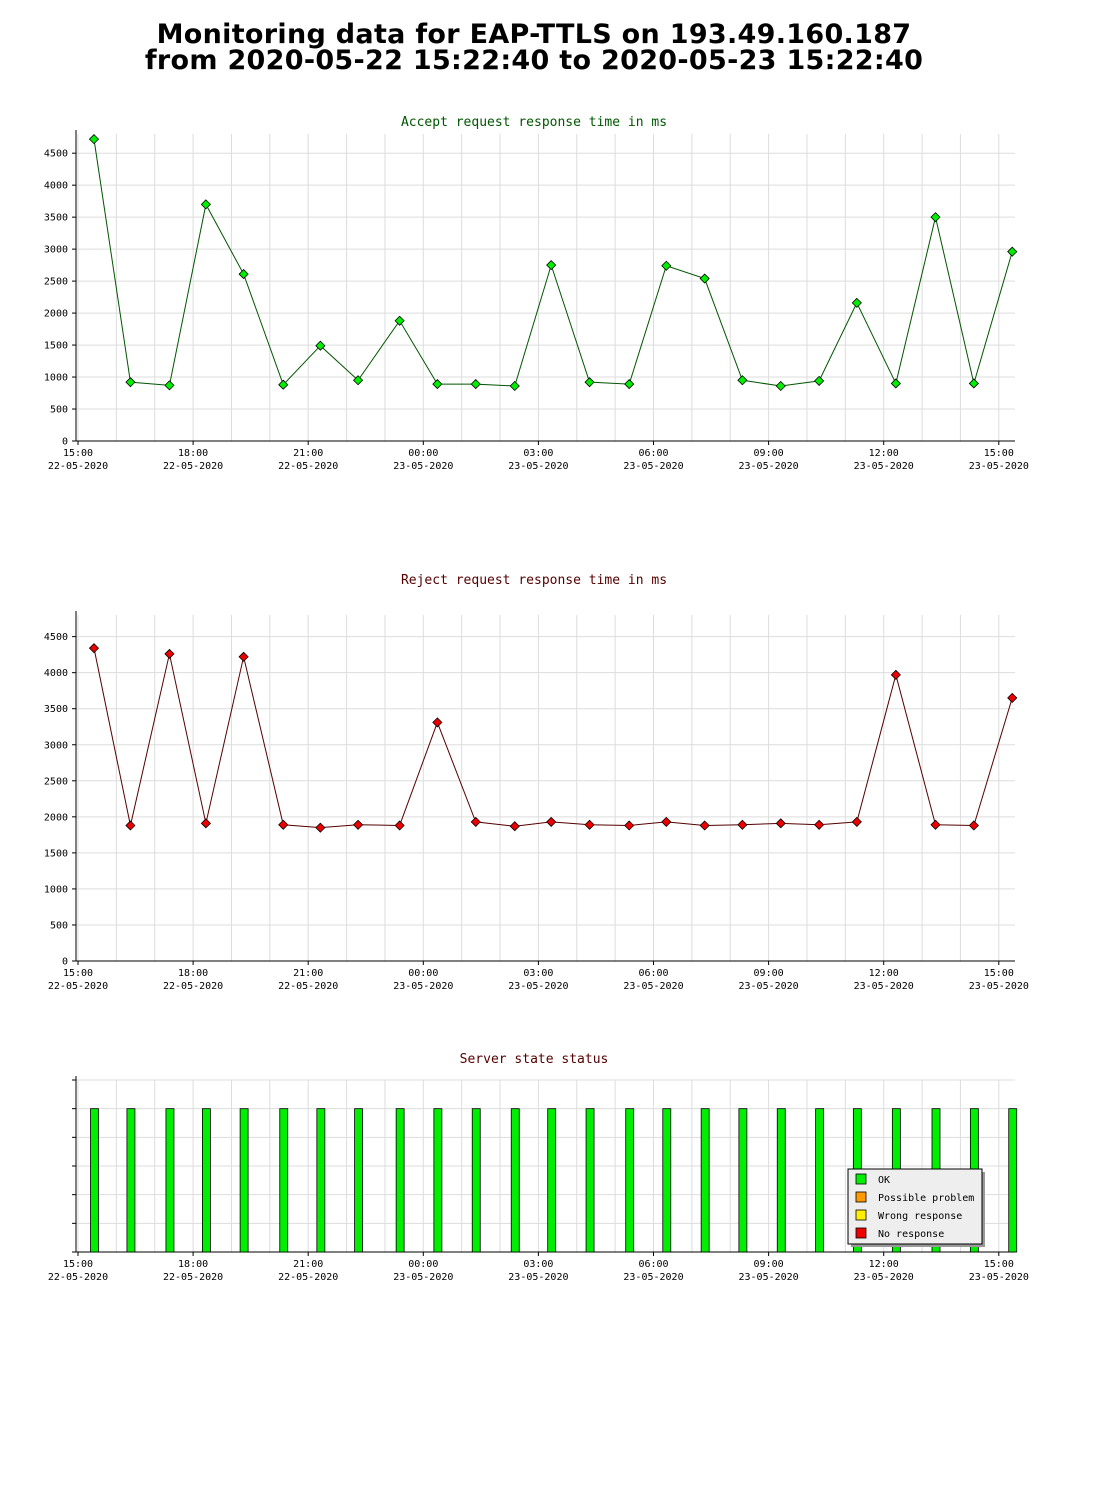 The image size is (1100, 1500). What do you see at coordinates (56, 250) in the screenshot?
I see `y-tick-label: 3000` at bounding box center [56, 250].